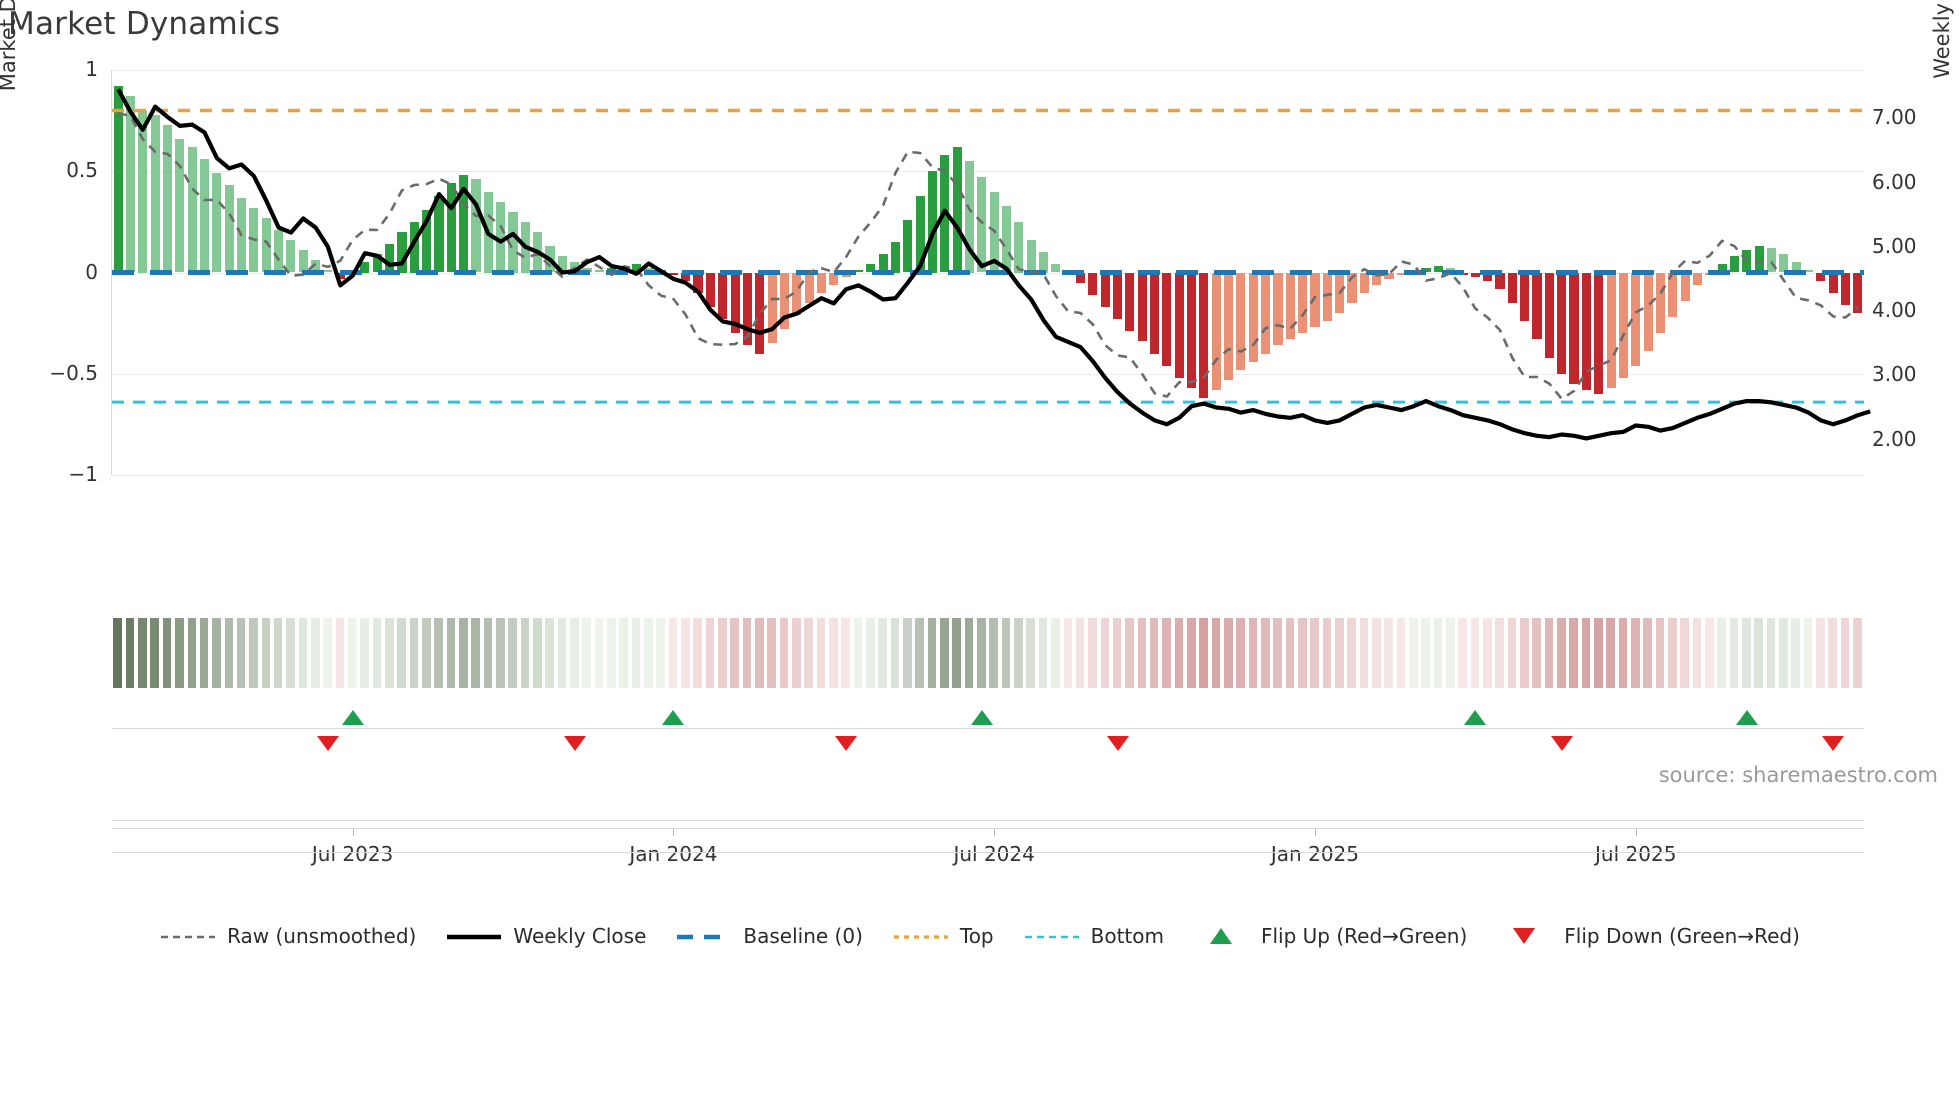 The height and width of the screenshot is (1102, 1960). I want to click on legend-item: Baseline (0), so click(769, 936).